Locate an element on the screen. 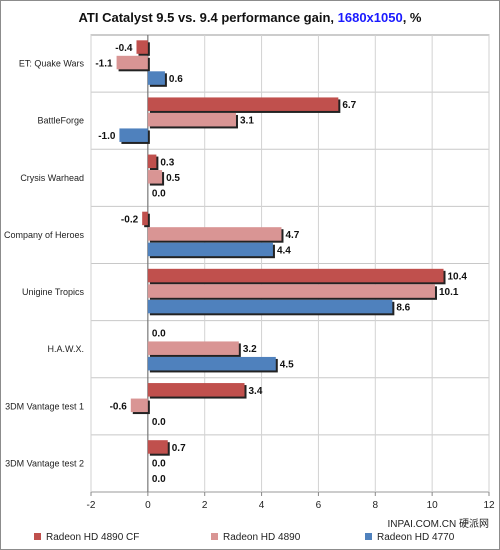  category-label: Unigine Tropics is located at coordinates (53, 292).